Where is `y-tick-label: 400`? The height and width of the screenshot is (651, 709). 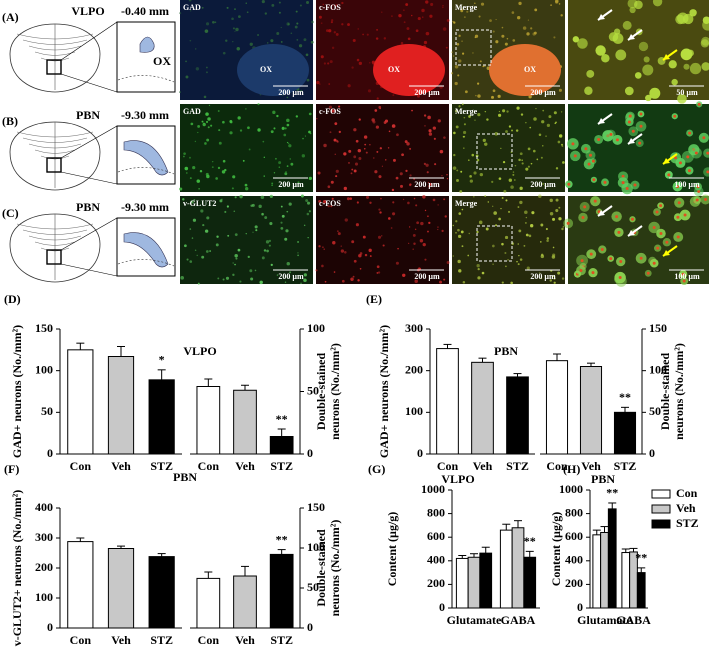 y-tick-label: 400 is located at coordinates (574, 560).